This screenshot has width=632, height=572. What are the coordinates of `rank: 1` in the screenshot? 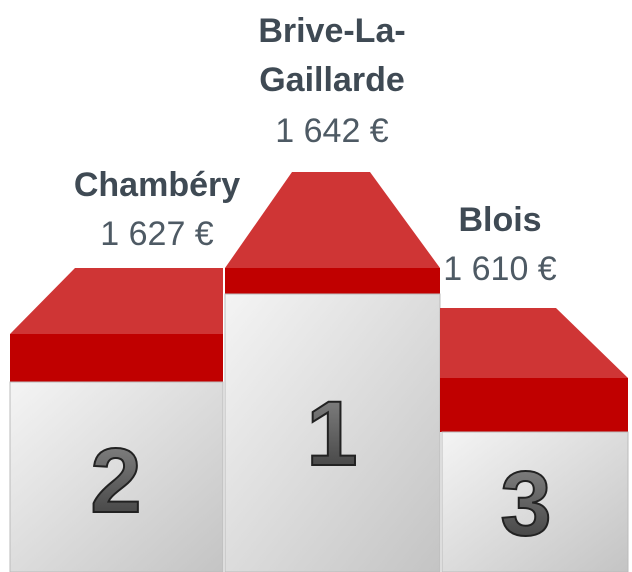 It's located at (331, 434).